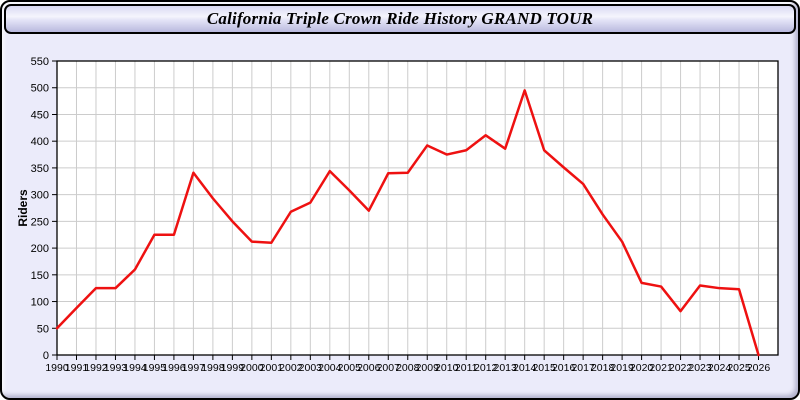 The height and width of the screenshot is (400, 800). Describe the element at coordinates (583, 368) in the screenshot. I see `x-tick-label: 2017` at that location.